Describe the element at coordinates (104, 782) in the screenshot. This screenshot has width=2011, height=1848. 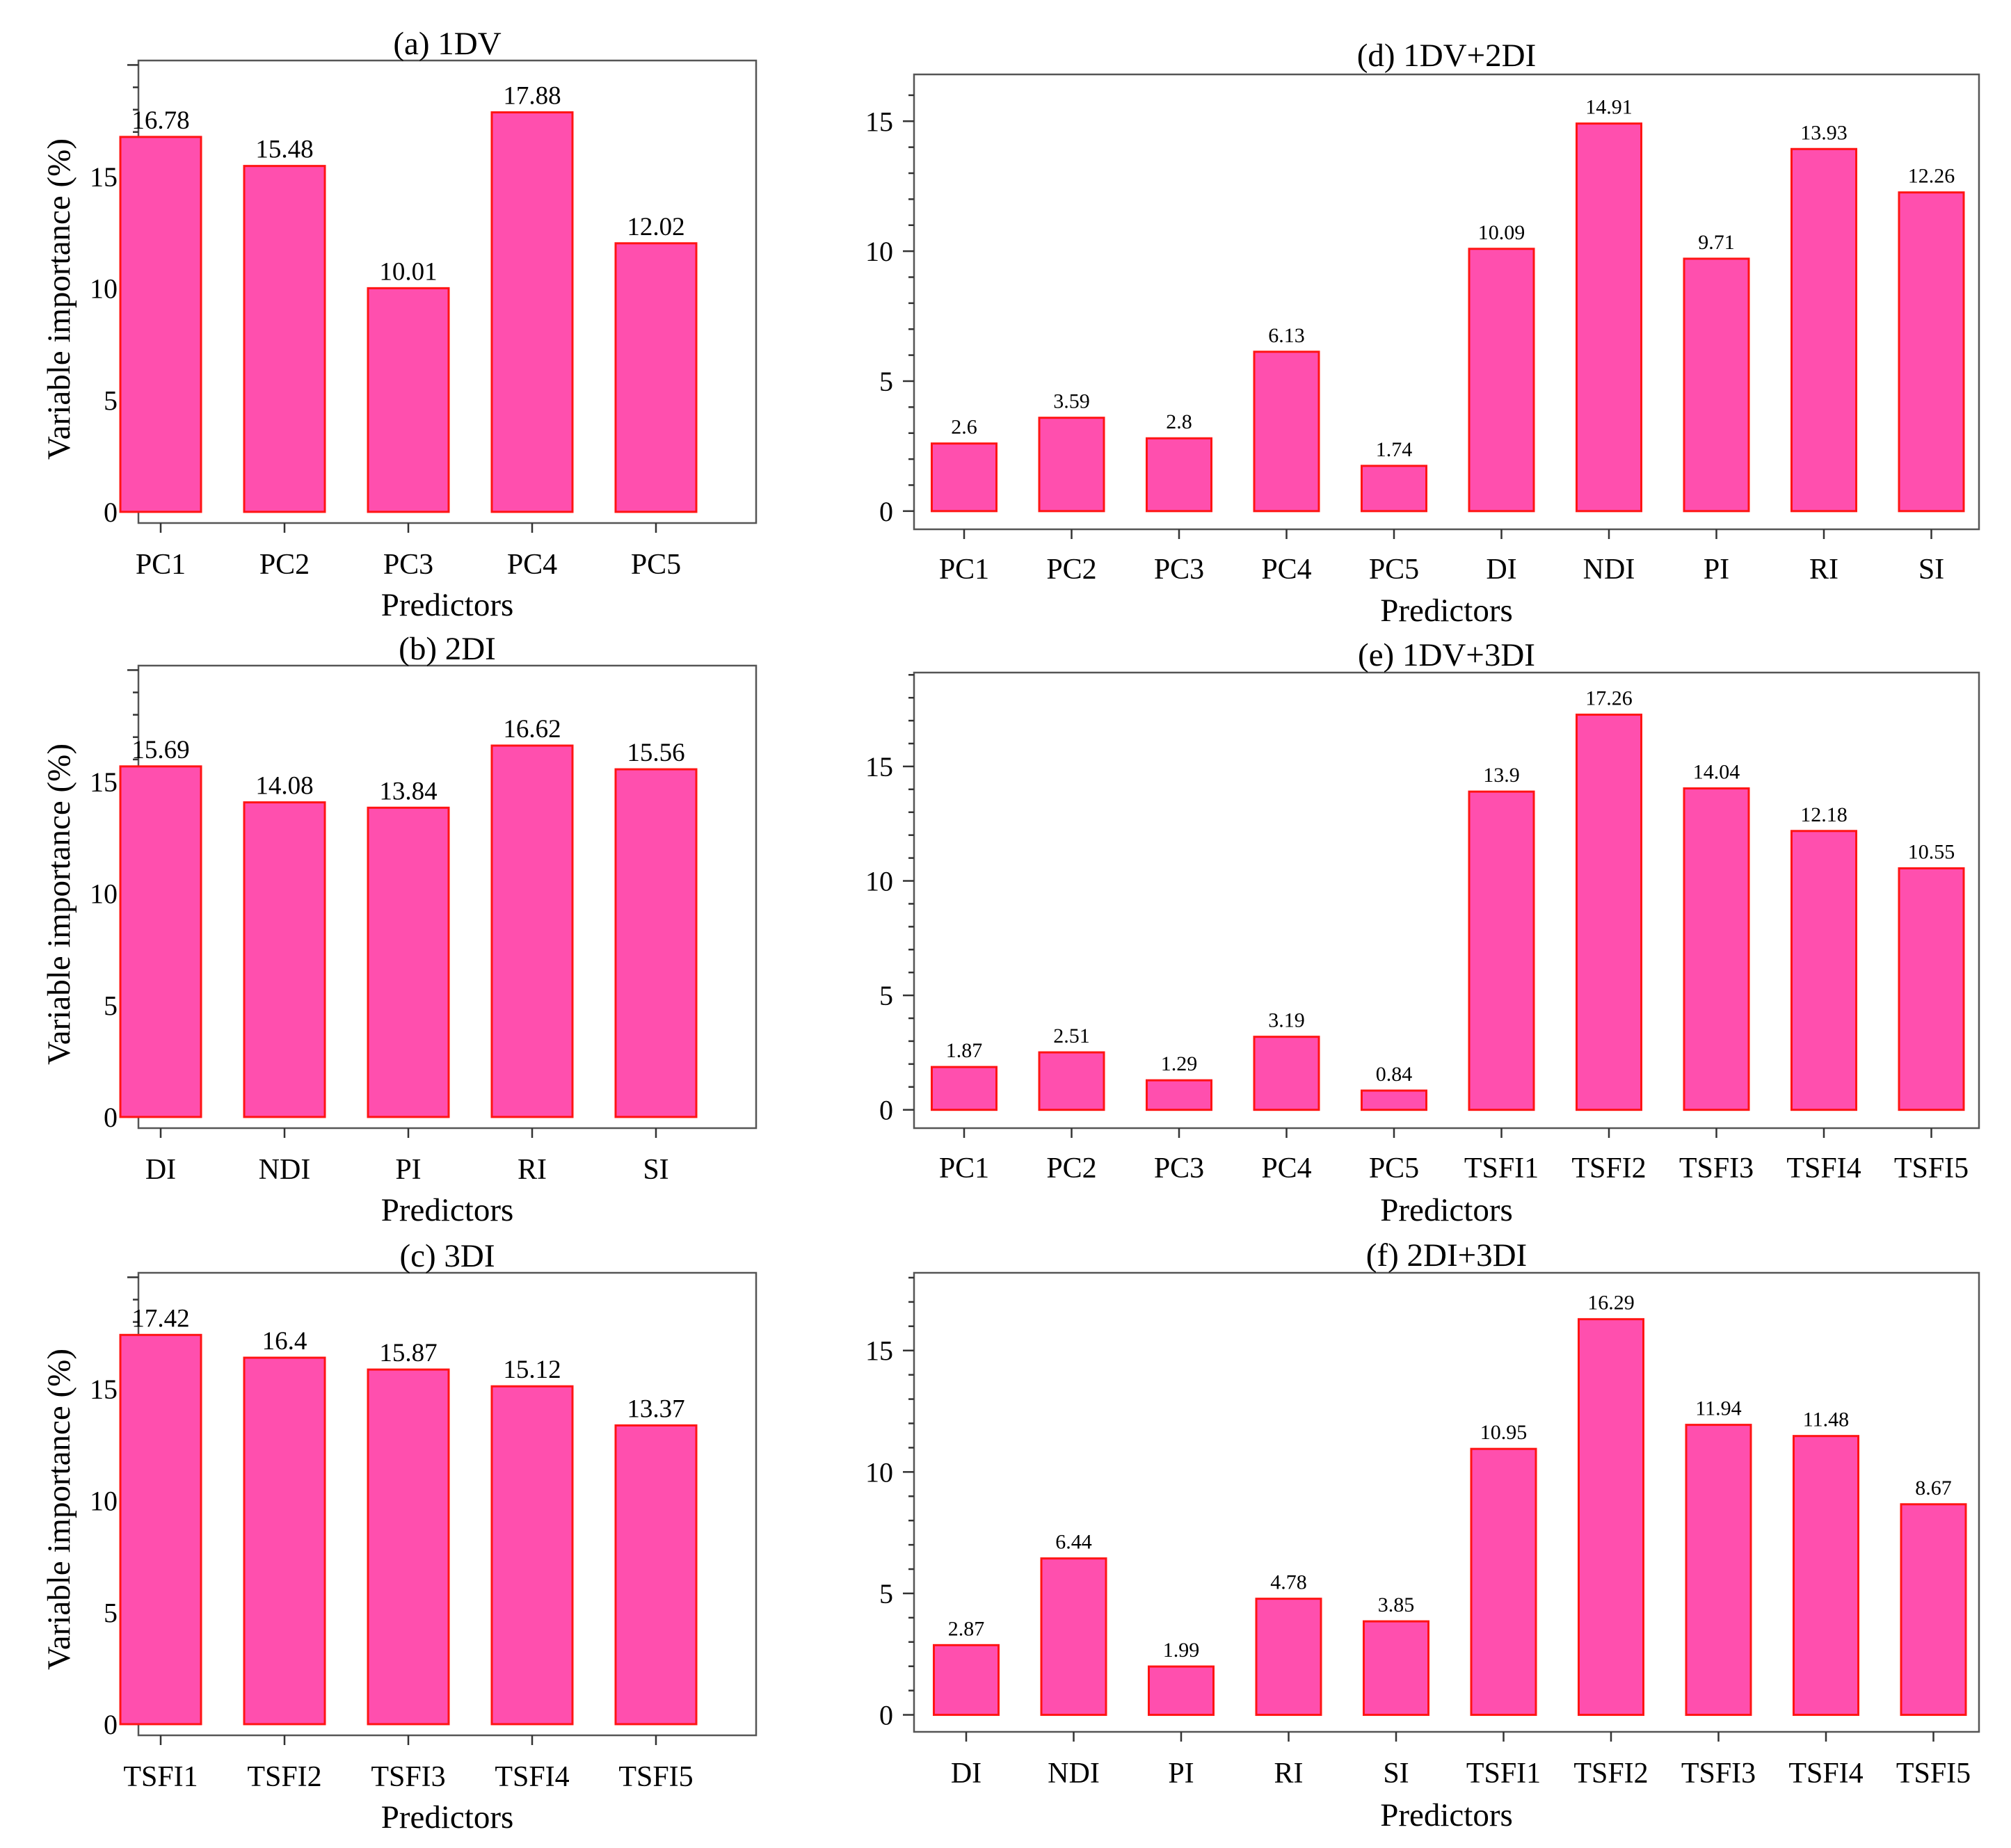
I see `panel-b-ytick-label: 15` at that location.